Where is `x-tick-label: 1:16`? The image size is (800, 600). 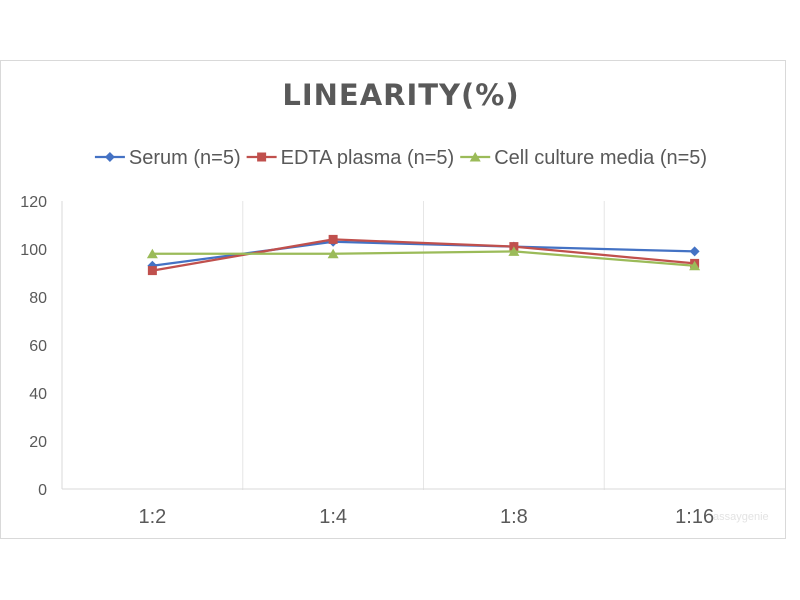 x-tick-label: 1:16 is located at coordinates (694, 517).